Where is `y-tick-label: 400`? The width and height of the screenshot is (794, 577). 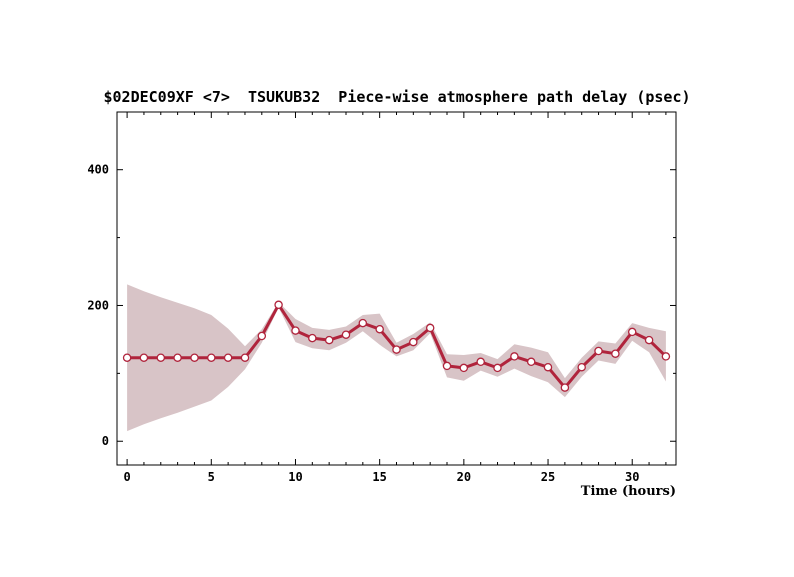 y-tick-label: 400 is located at coordinates (98, 170).